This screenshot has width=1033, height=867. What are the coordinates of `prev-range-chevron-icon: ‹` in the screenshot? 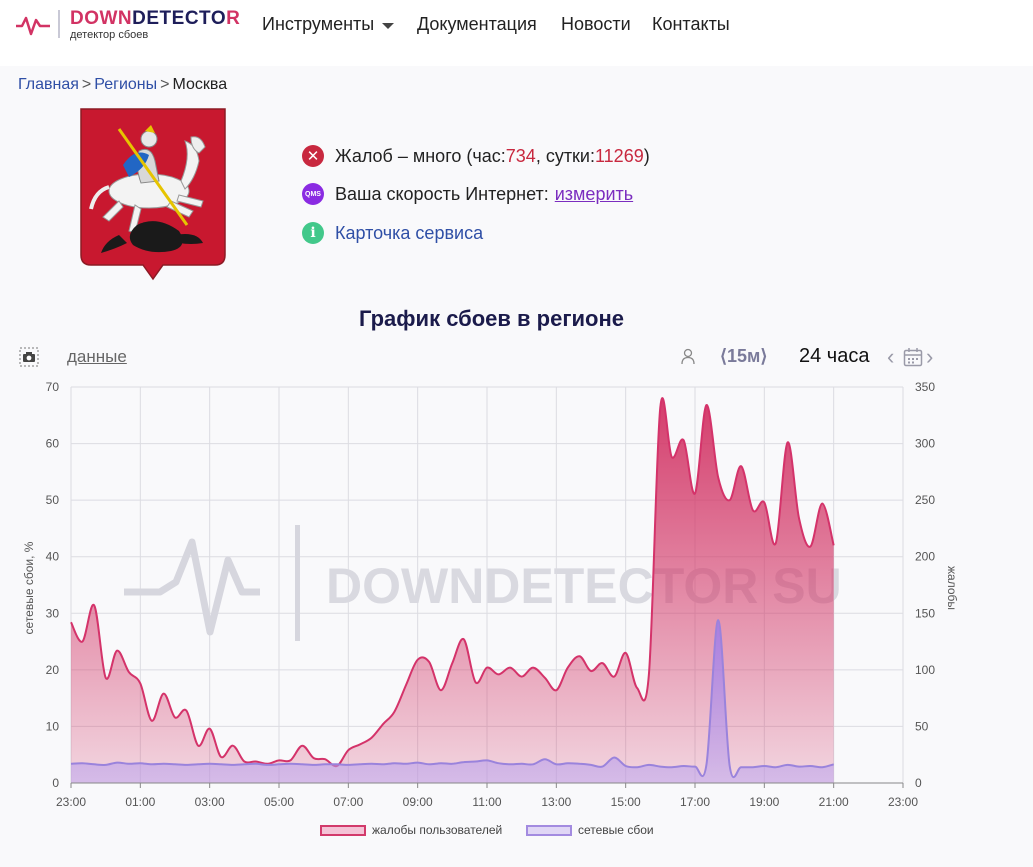 It's located at (891, 356).